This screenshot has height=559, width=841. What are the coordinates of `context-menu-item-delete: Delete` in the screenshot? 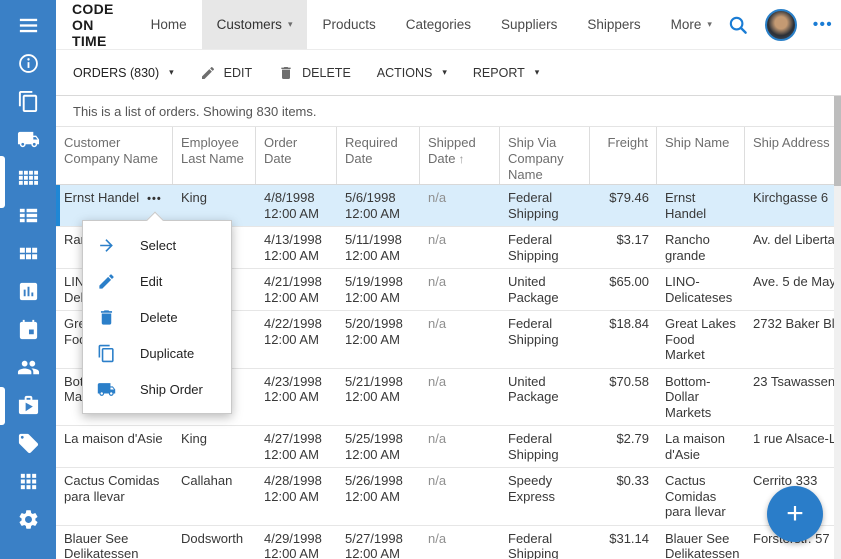 It's located at (157, 317).